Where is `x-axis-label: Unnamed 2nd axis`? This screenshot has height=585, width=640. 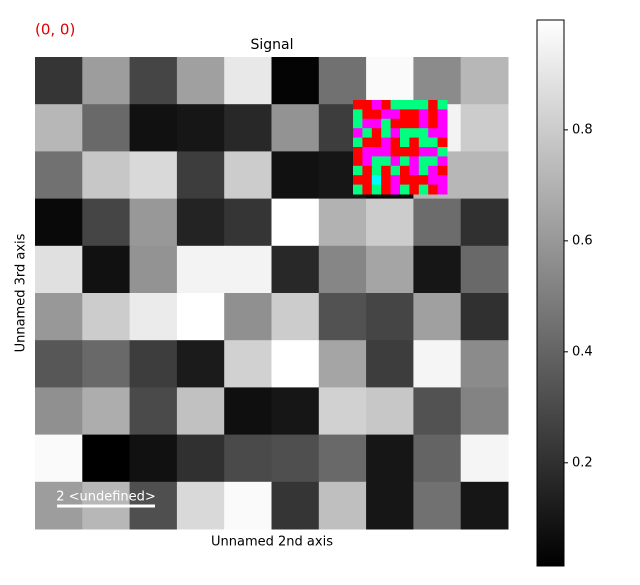
x-axis-label: Unnamed 2nd axis is located at coordinates (272, 542).